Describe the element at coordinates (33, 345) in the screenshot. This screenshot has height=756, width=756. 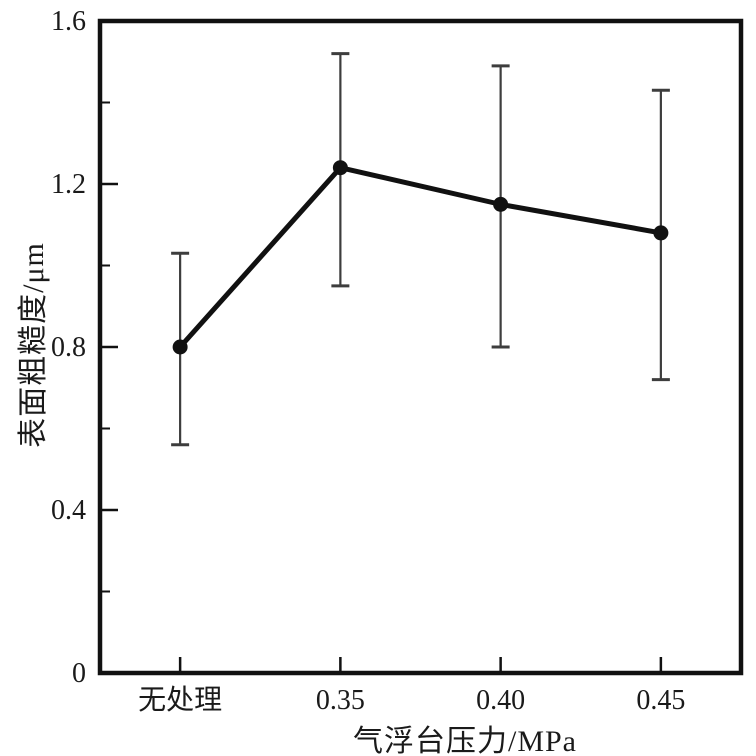
I see `y-axis-title: 表面粗糙度/μm` at that location.